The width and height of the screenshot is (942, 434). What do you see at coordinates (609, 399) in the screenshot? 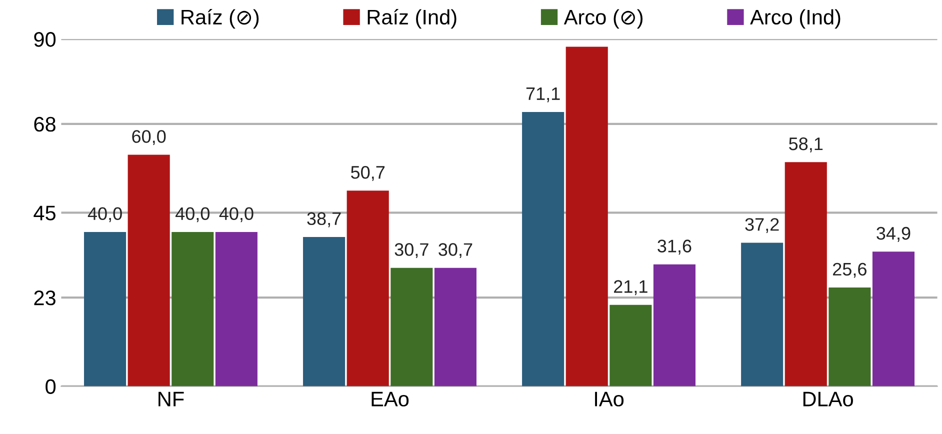
I see `x-tick-label: IAo` at bounding box center [609, 399].